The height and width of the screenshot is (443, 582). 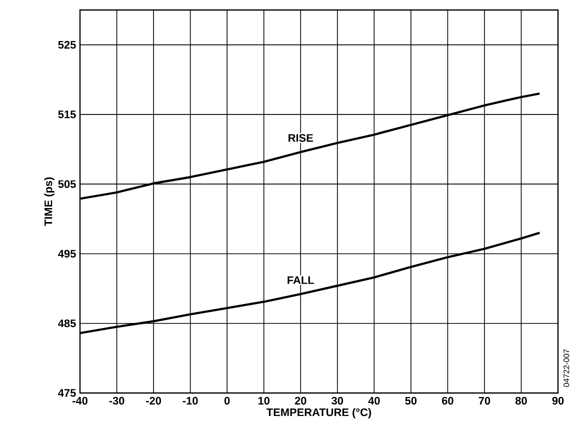 What do you see at coordinates (264, 400) in the screenshot?
I see `x-tick-label: 10` at bounding box center [264, 400].